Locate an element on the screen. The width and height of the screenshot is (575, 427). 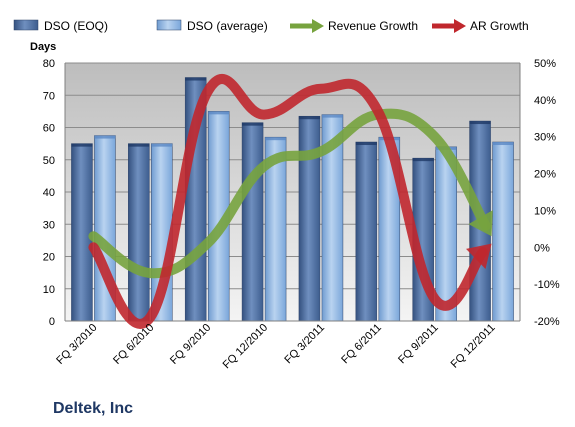
x-tick-label: FQ 6/2011 is located at coordinates (361, 344).